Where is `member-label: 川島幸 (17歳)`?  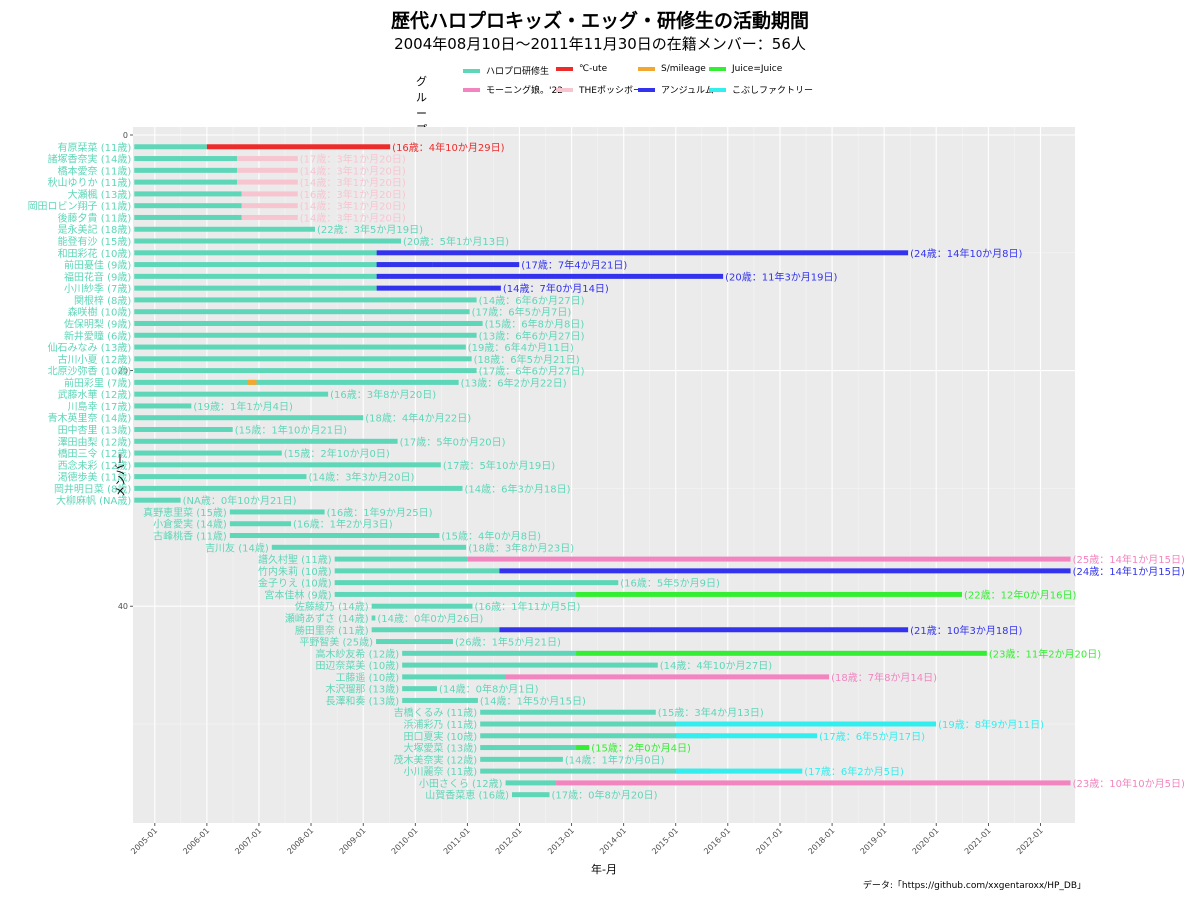 member-label: 川島幸 (17歳) is located at coordinates (100, 406).